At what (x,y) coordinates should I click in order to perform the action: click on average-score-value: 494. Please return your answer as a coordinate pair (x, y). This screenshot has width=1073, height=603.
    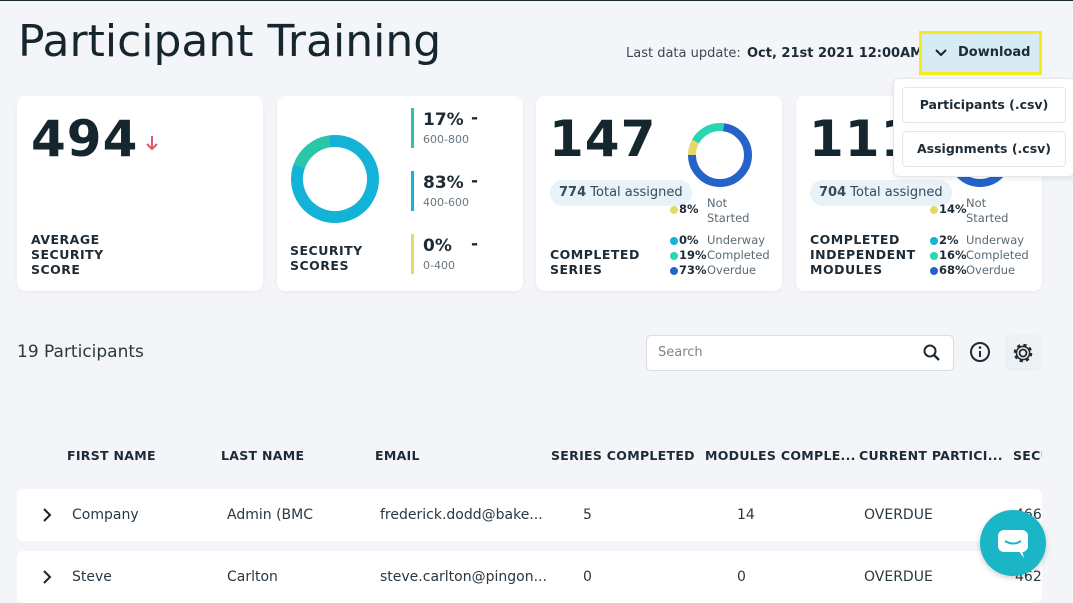
    Looking at the image, I should click on (85, 139).